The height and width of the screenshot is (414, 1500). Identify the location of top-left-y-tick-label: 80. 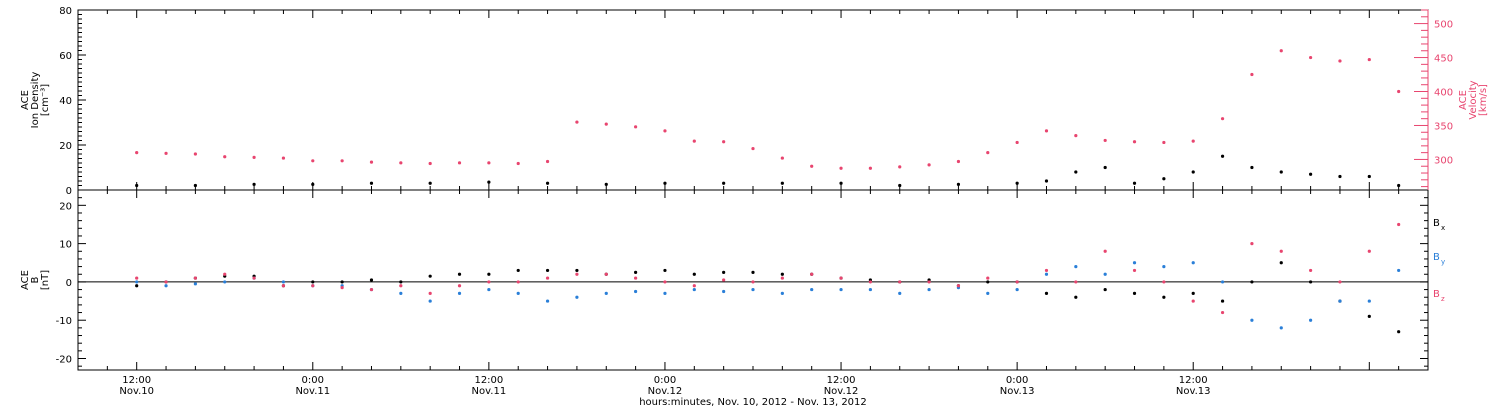
(65, 11).